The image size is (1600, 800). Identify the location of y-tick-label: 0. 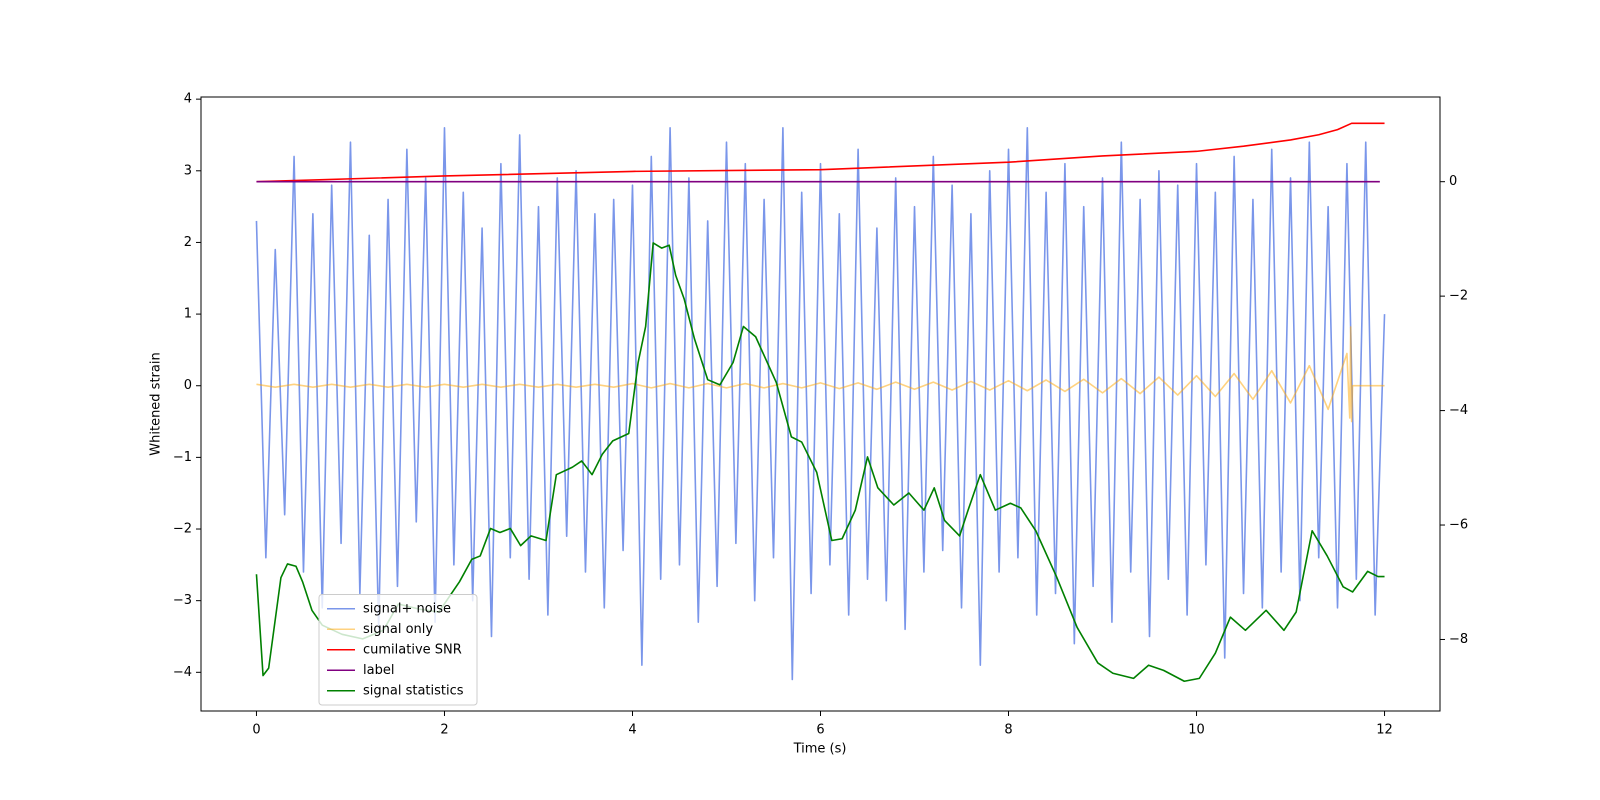
(188, 385).